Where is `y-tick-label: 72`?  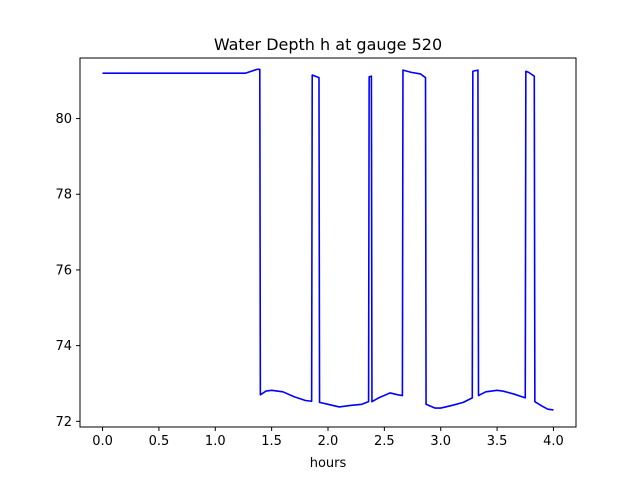 y-tick-label: 72 is located at coordinates (63, 422).